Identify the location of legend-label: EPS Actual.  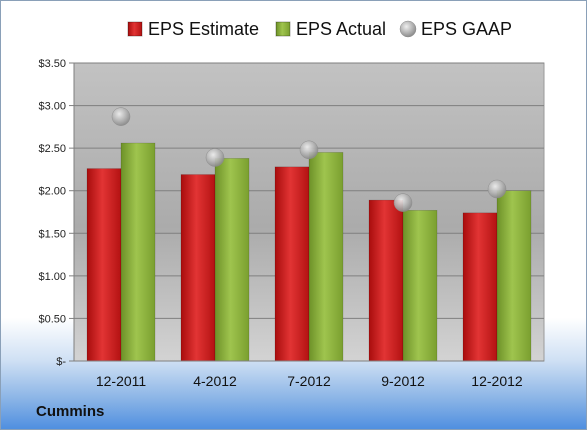
(341, 29).